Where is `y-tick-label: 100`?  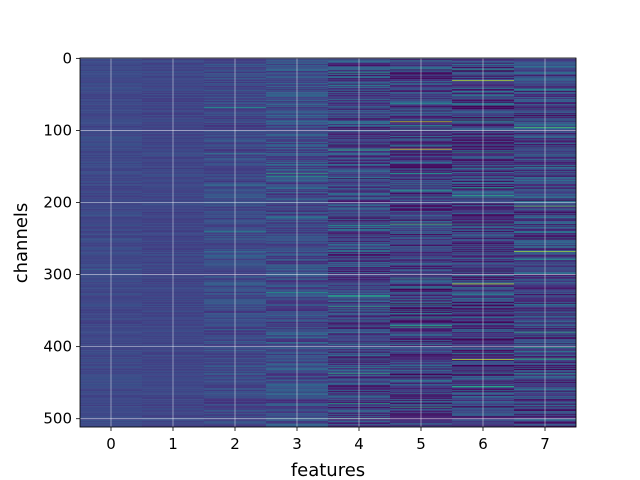 y-tick-label: 100 is located at coordinates (57, 130).